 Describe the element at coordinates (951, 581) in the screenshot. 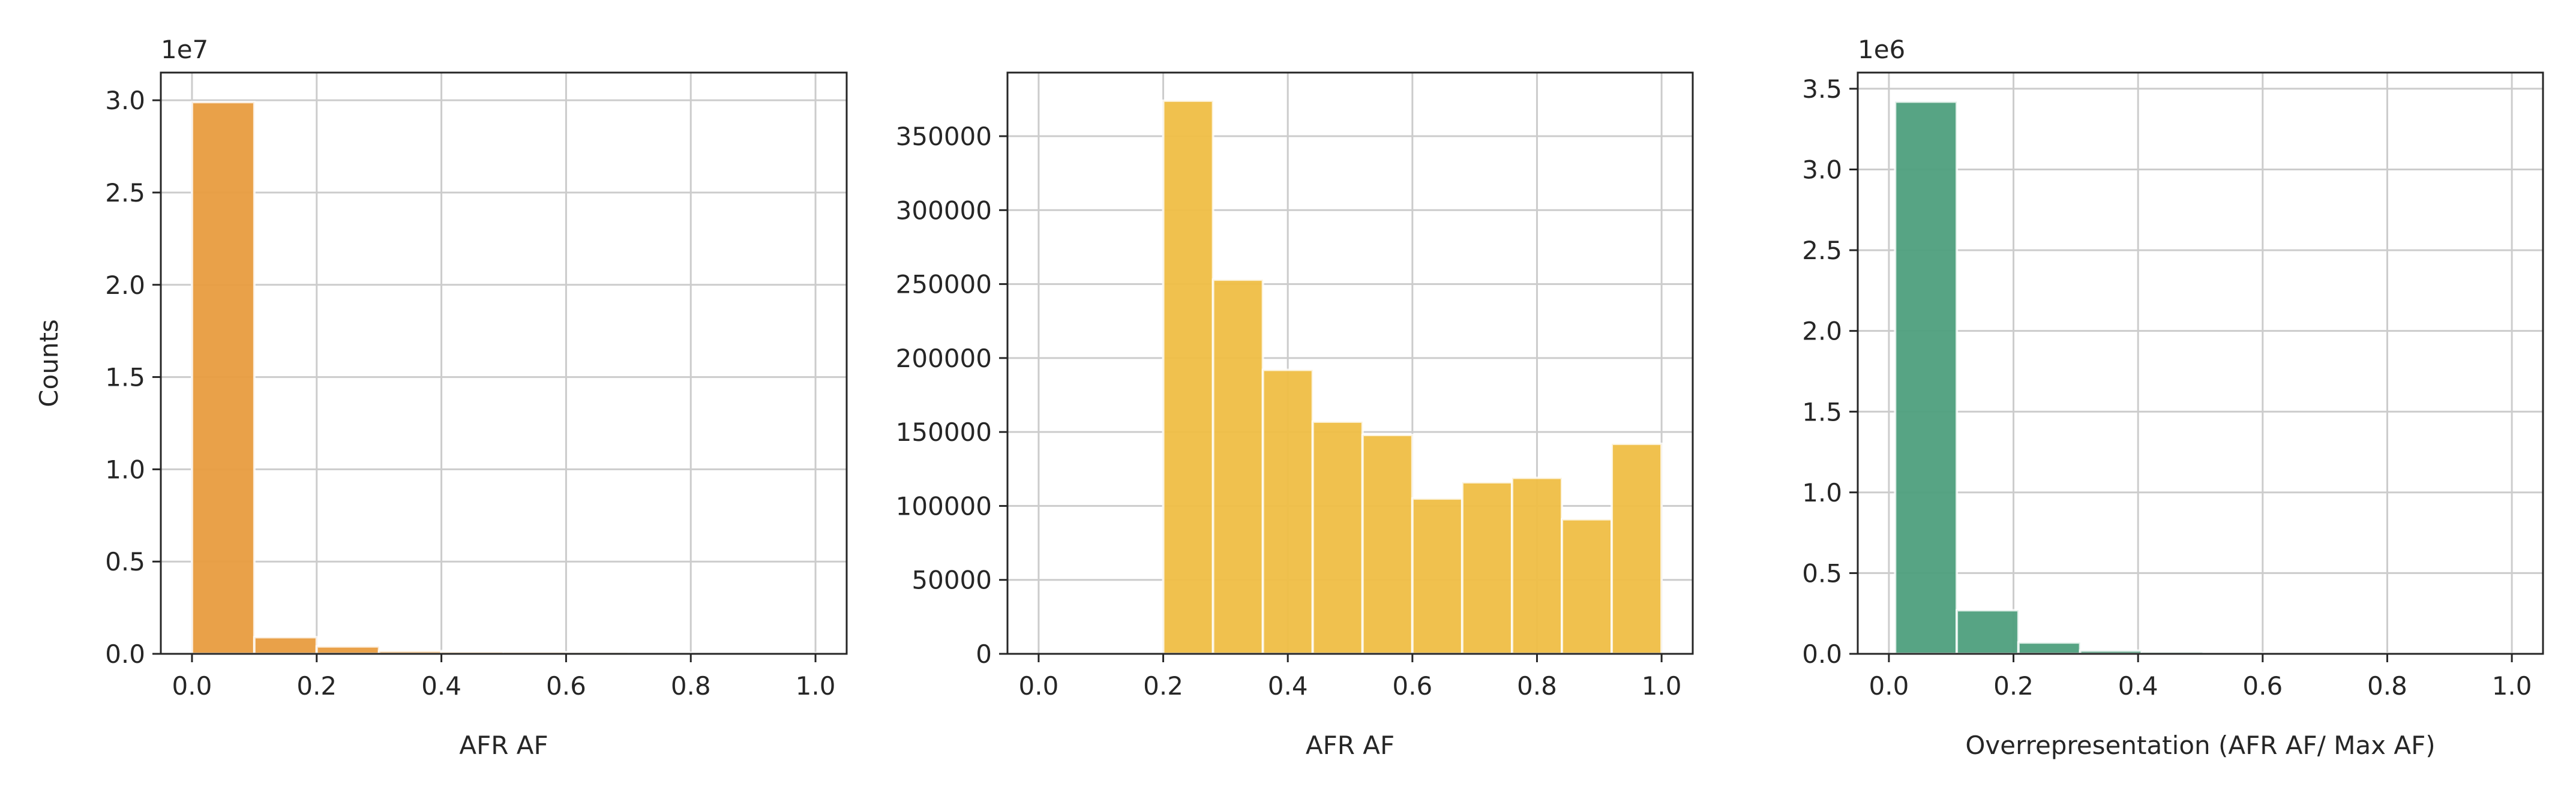

I see `y-tick-label: 50000` at that location.